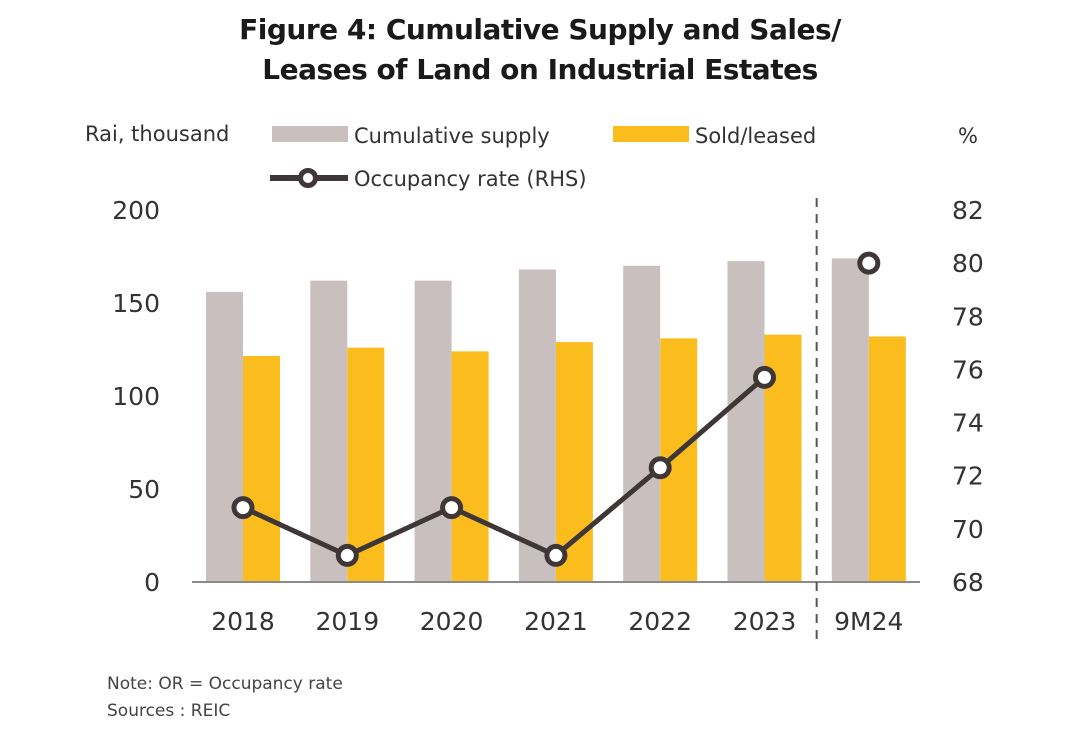  Describe the element at coordinates (540, 29) in the screenshot. I see `chart-title-line-1: Figure 4: Cumulative Supply and Sales/` at that location.